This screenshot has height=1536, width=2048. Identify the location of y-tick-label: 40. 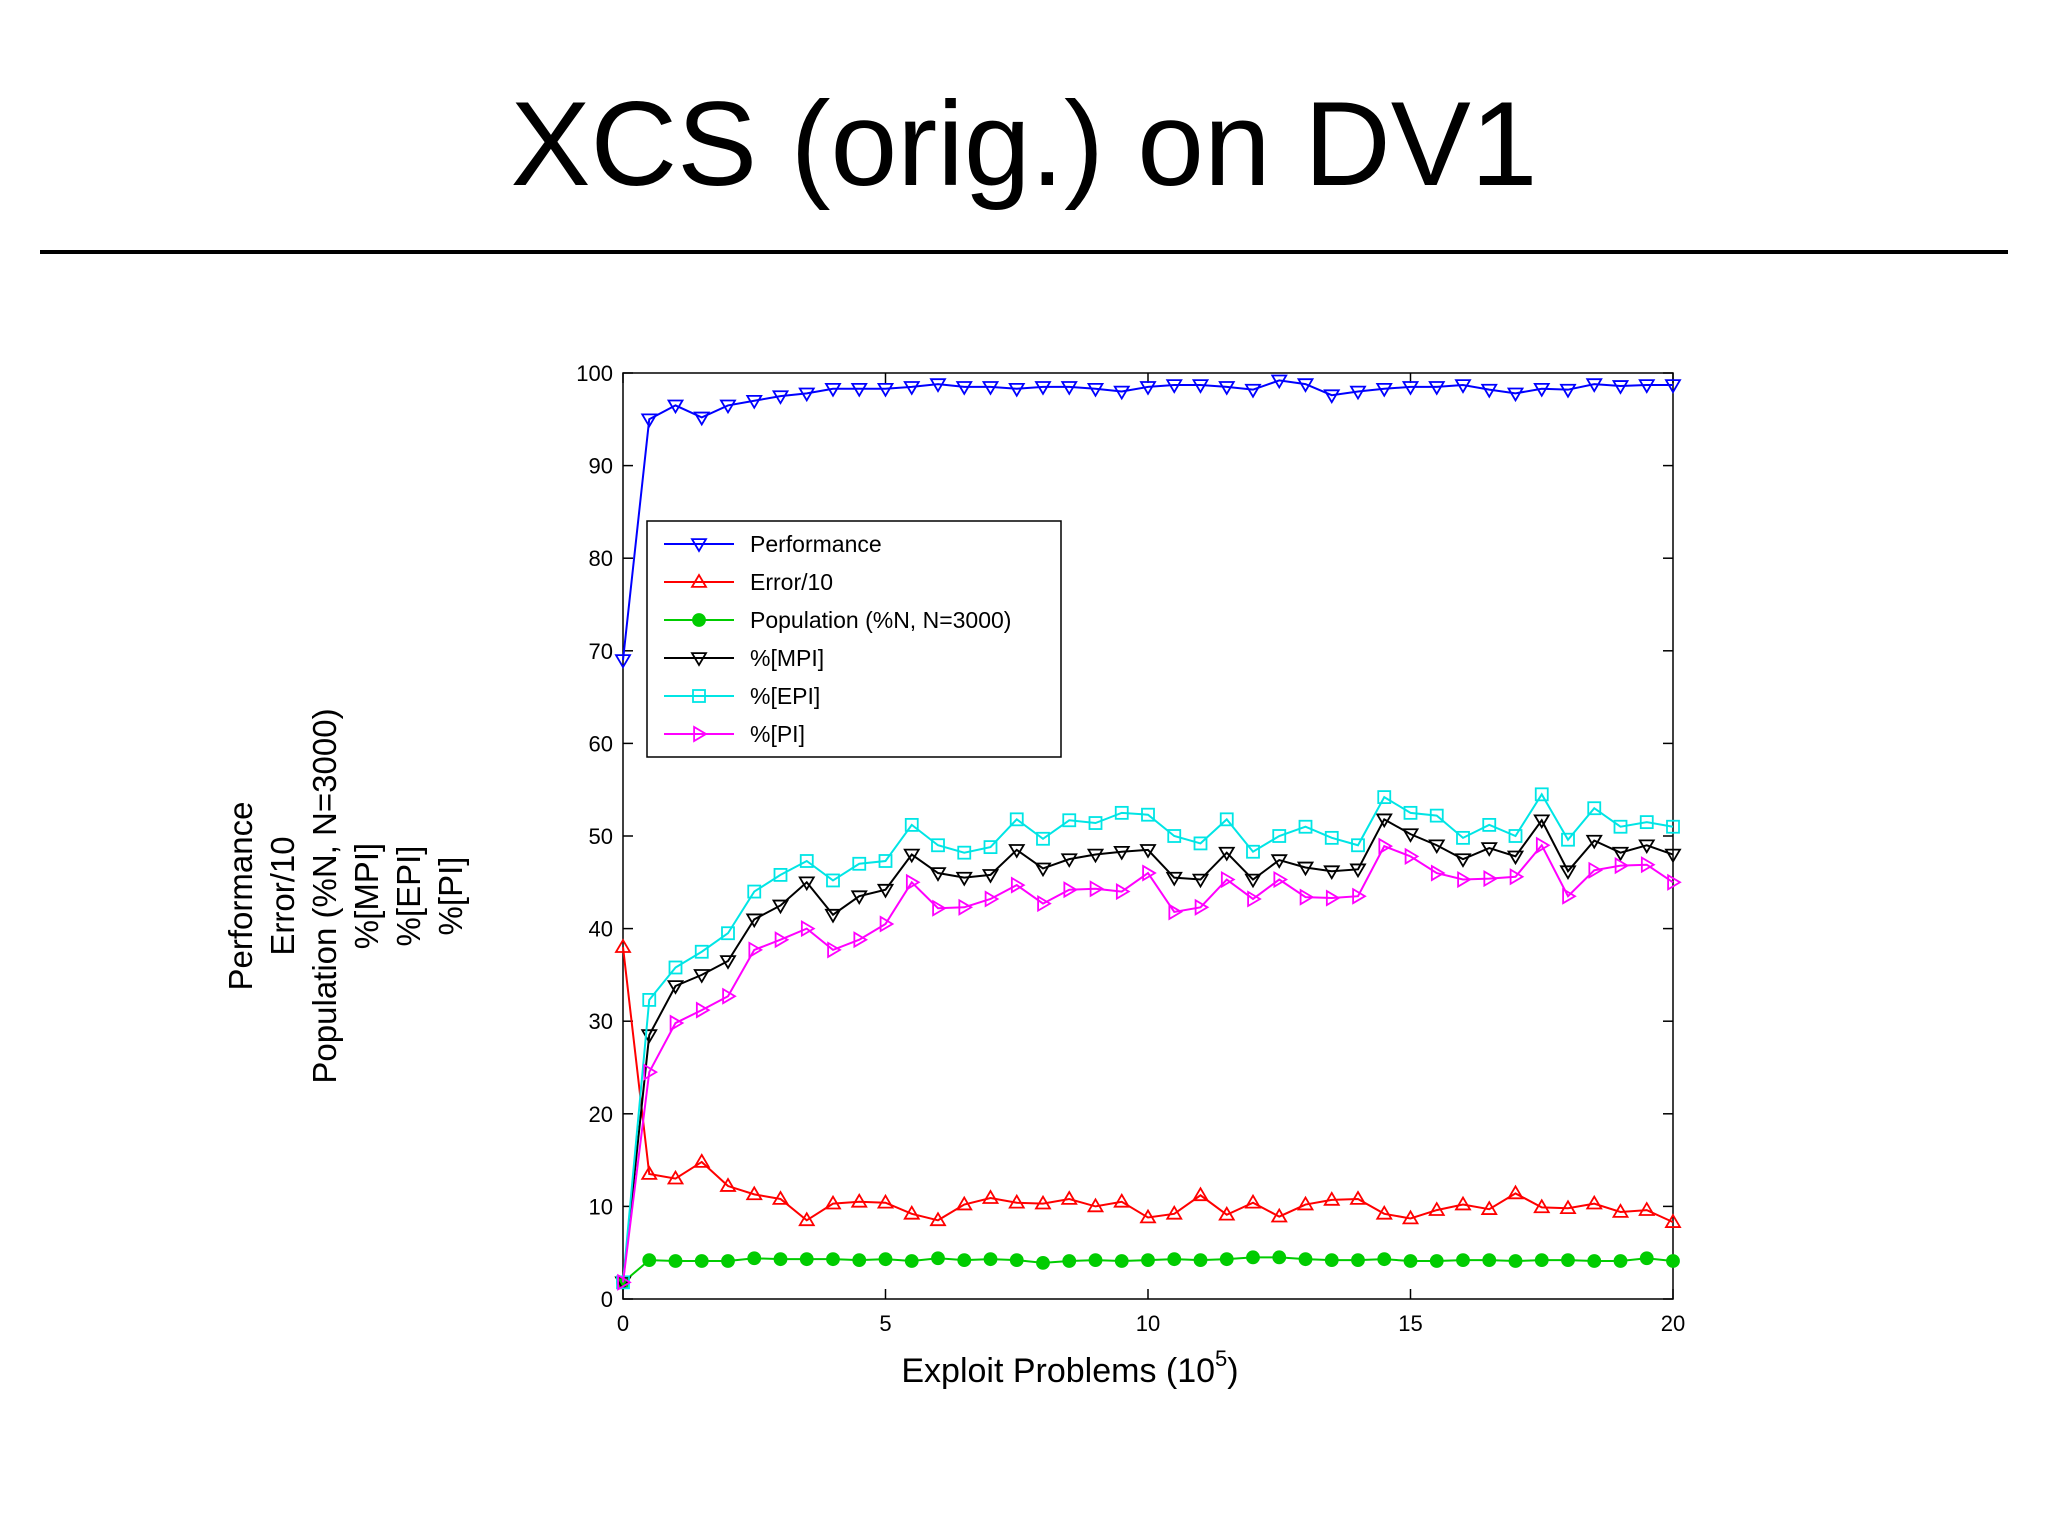
(601, 929).